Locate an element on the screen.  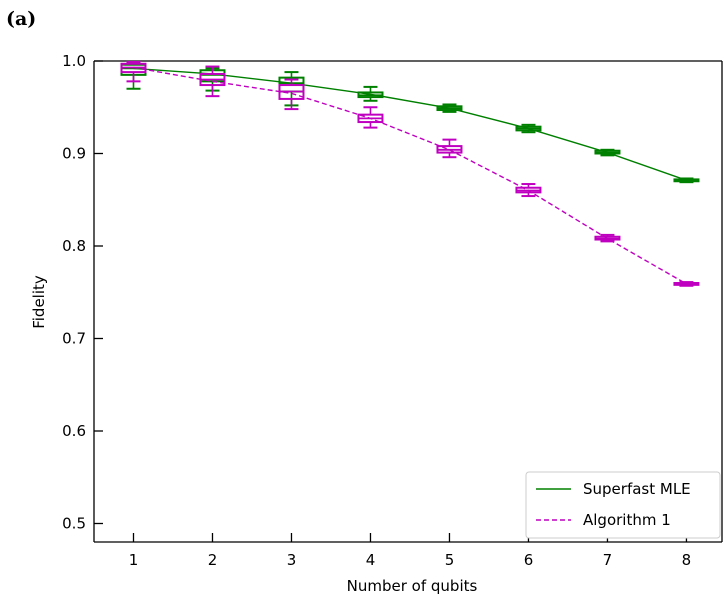
x-tick-label: 5 is located at coordinates (450, 560).